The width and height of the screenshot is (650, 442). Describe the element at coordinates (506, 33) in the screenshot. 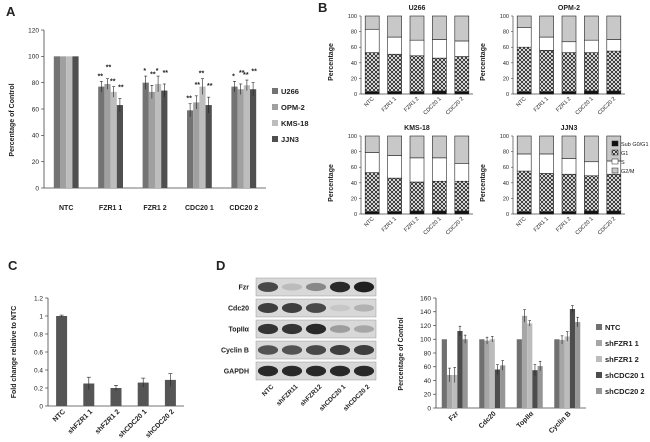

I see `panel-b-ytick-label: 80` at that location.